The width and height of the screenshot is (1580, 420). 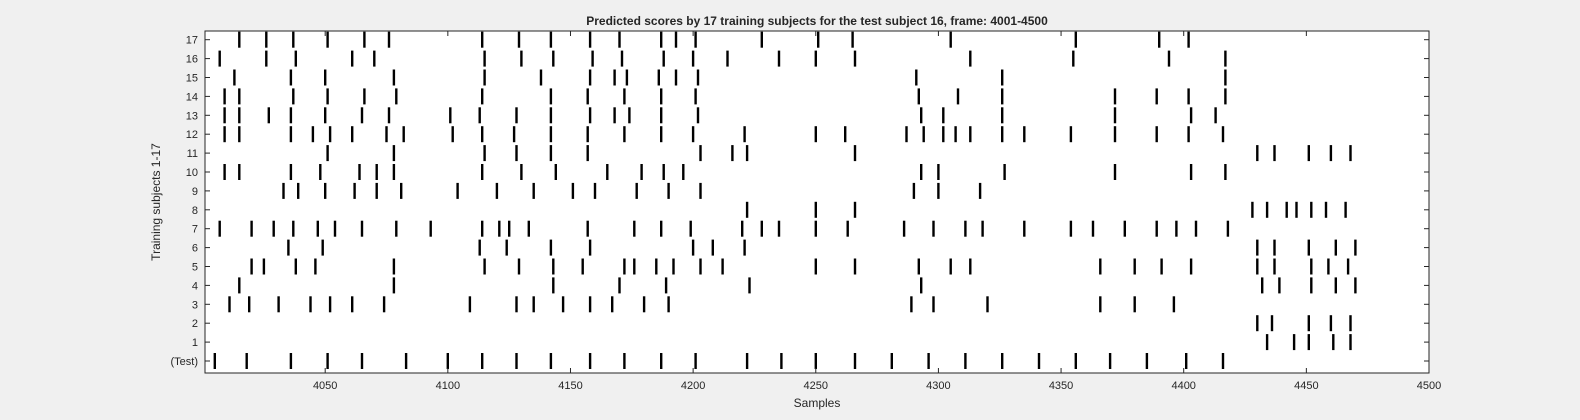 What do you see at coordinates (195, 230) in the screenshot?
I see `y-tick-label: 7` at bounding box center [195, 230].